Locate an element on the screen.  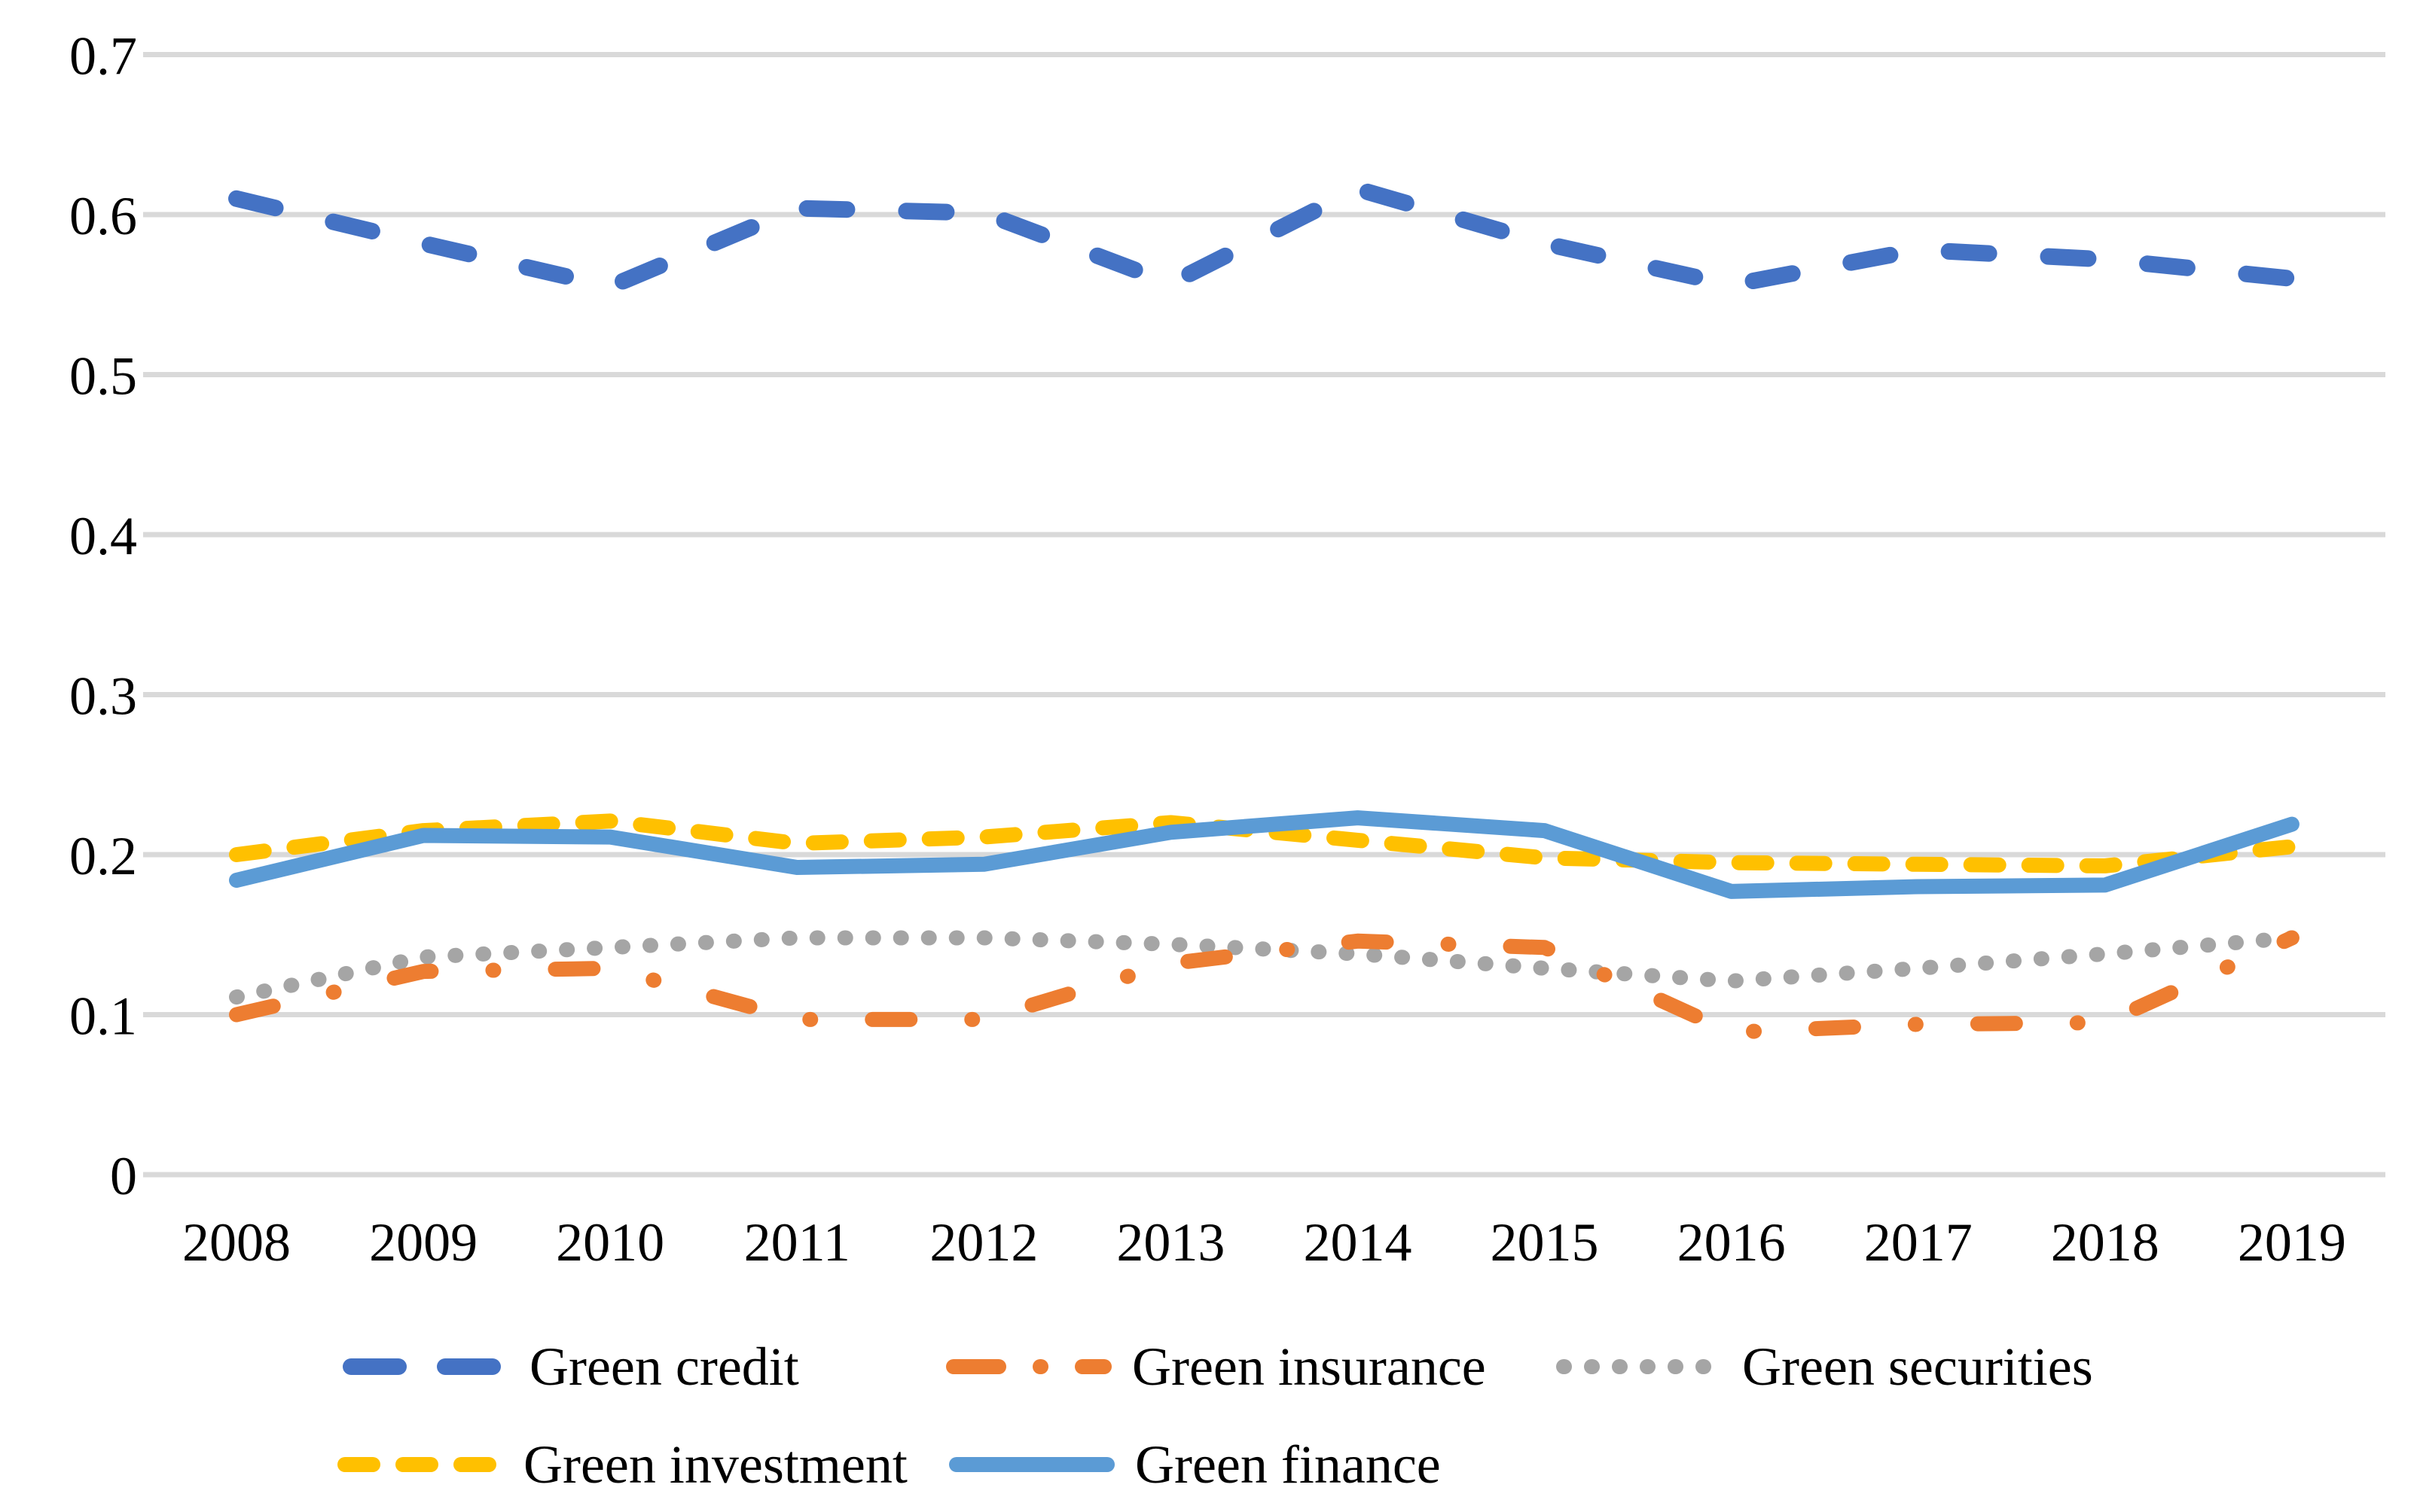
x-tick-label: 2008 is located at coordinates (236, 1242).